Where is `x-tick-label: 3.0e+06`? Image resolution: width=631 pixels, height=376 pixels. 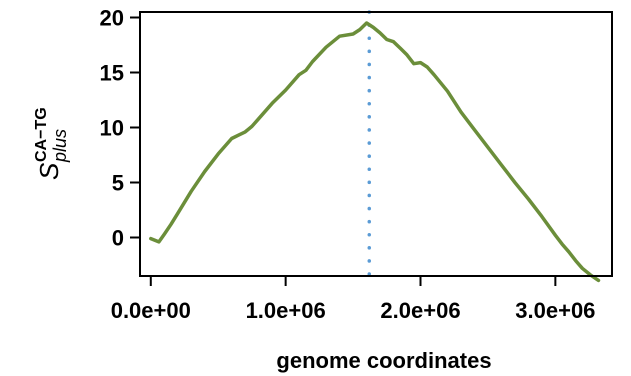 x-tick-label: 3.0e+06 is located at coordinates (555, 310).